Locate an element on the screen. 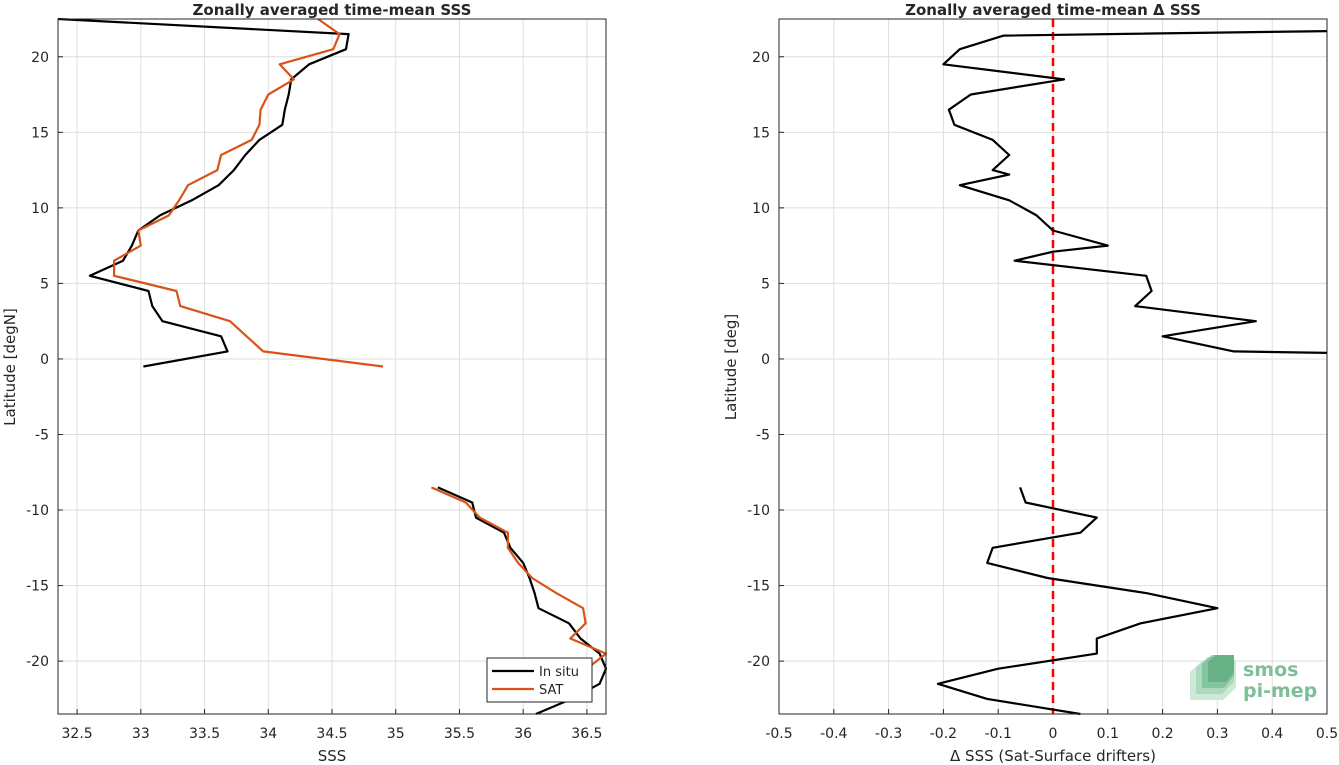  left-ytick-labels: 20 15 10 5 0 -5 -10 -15 -20 is located at coordinates (37, 360).